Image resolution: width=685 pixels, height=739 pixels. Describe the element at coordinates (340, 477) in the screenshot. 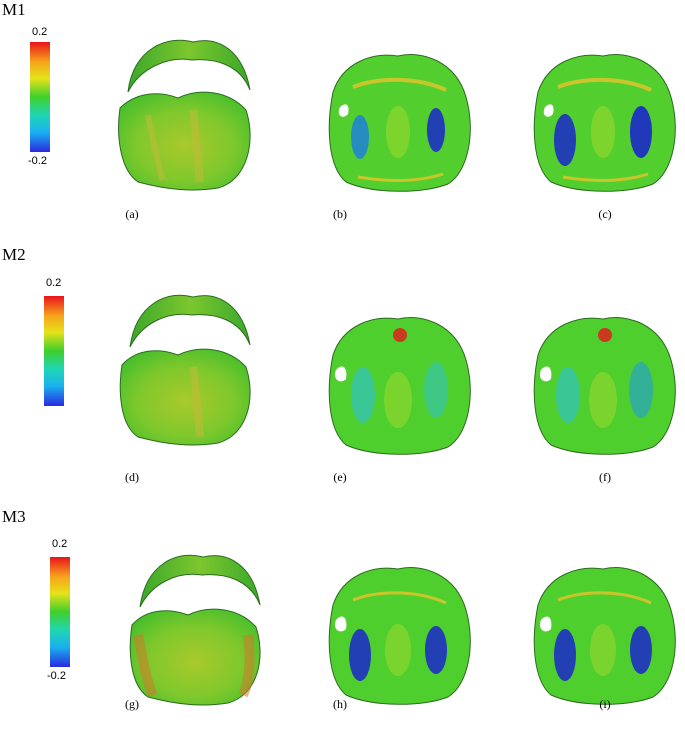

I see `panel-caption: (e)` at that location.